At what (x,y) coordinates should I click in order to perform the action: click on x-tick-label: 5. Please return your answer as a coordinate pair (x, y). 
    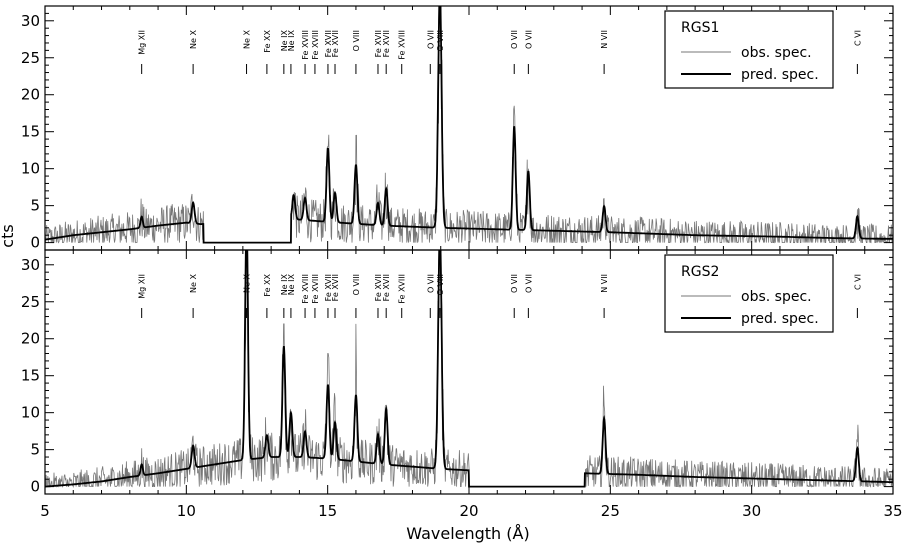
    Looking at the image, I should click on (45, 511).